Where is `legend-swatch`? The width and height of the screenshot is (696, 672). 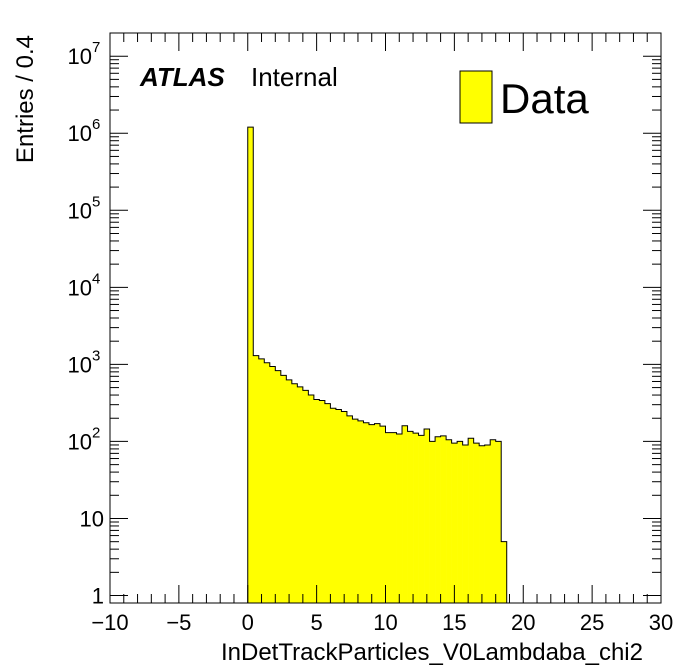 legend-swatch is located at coordinates (476, 97).